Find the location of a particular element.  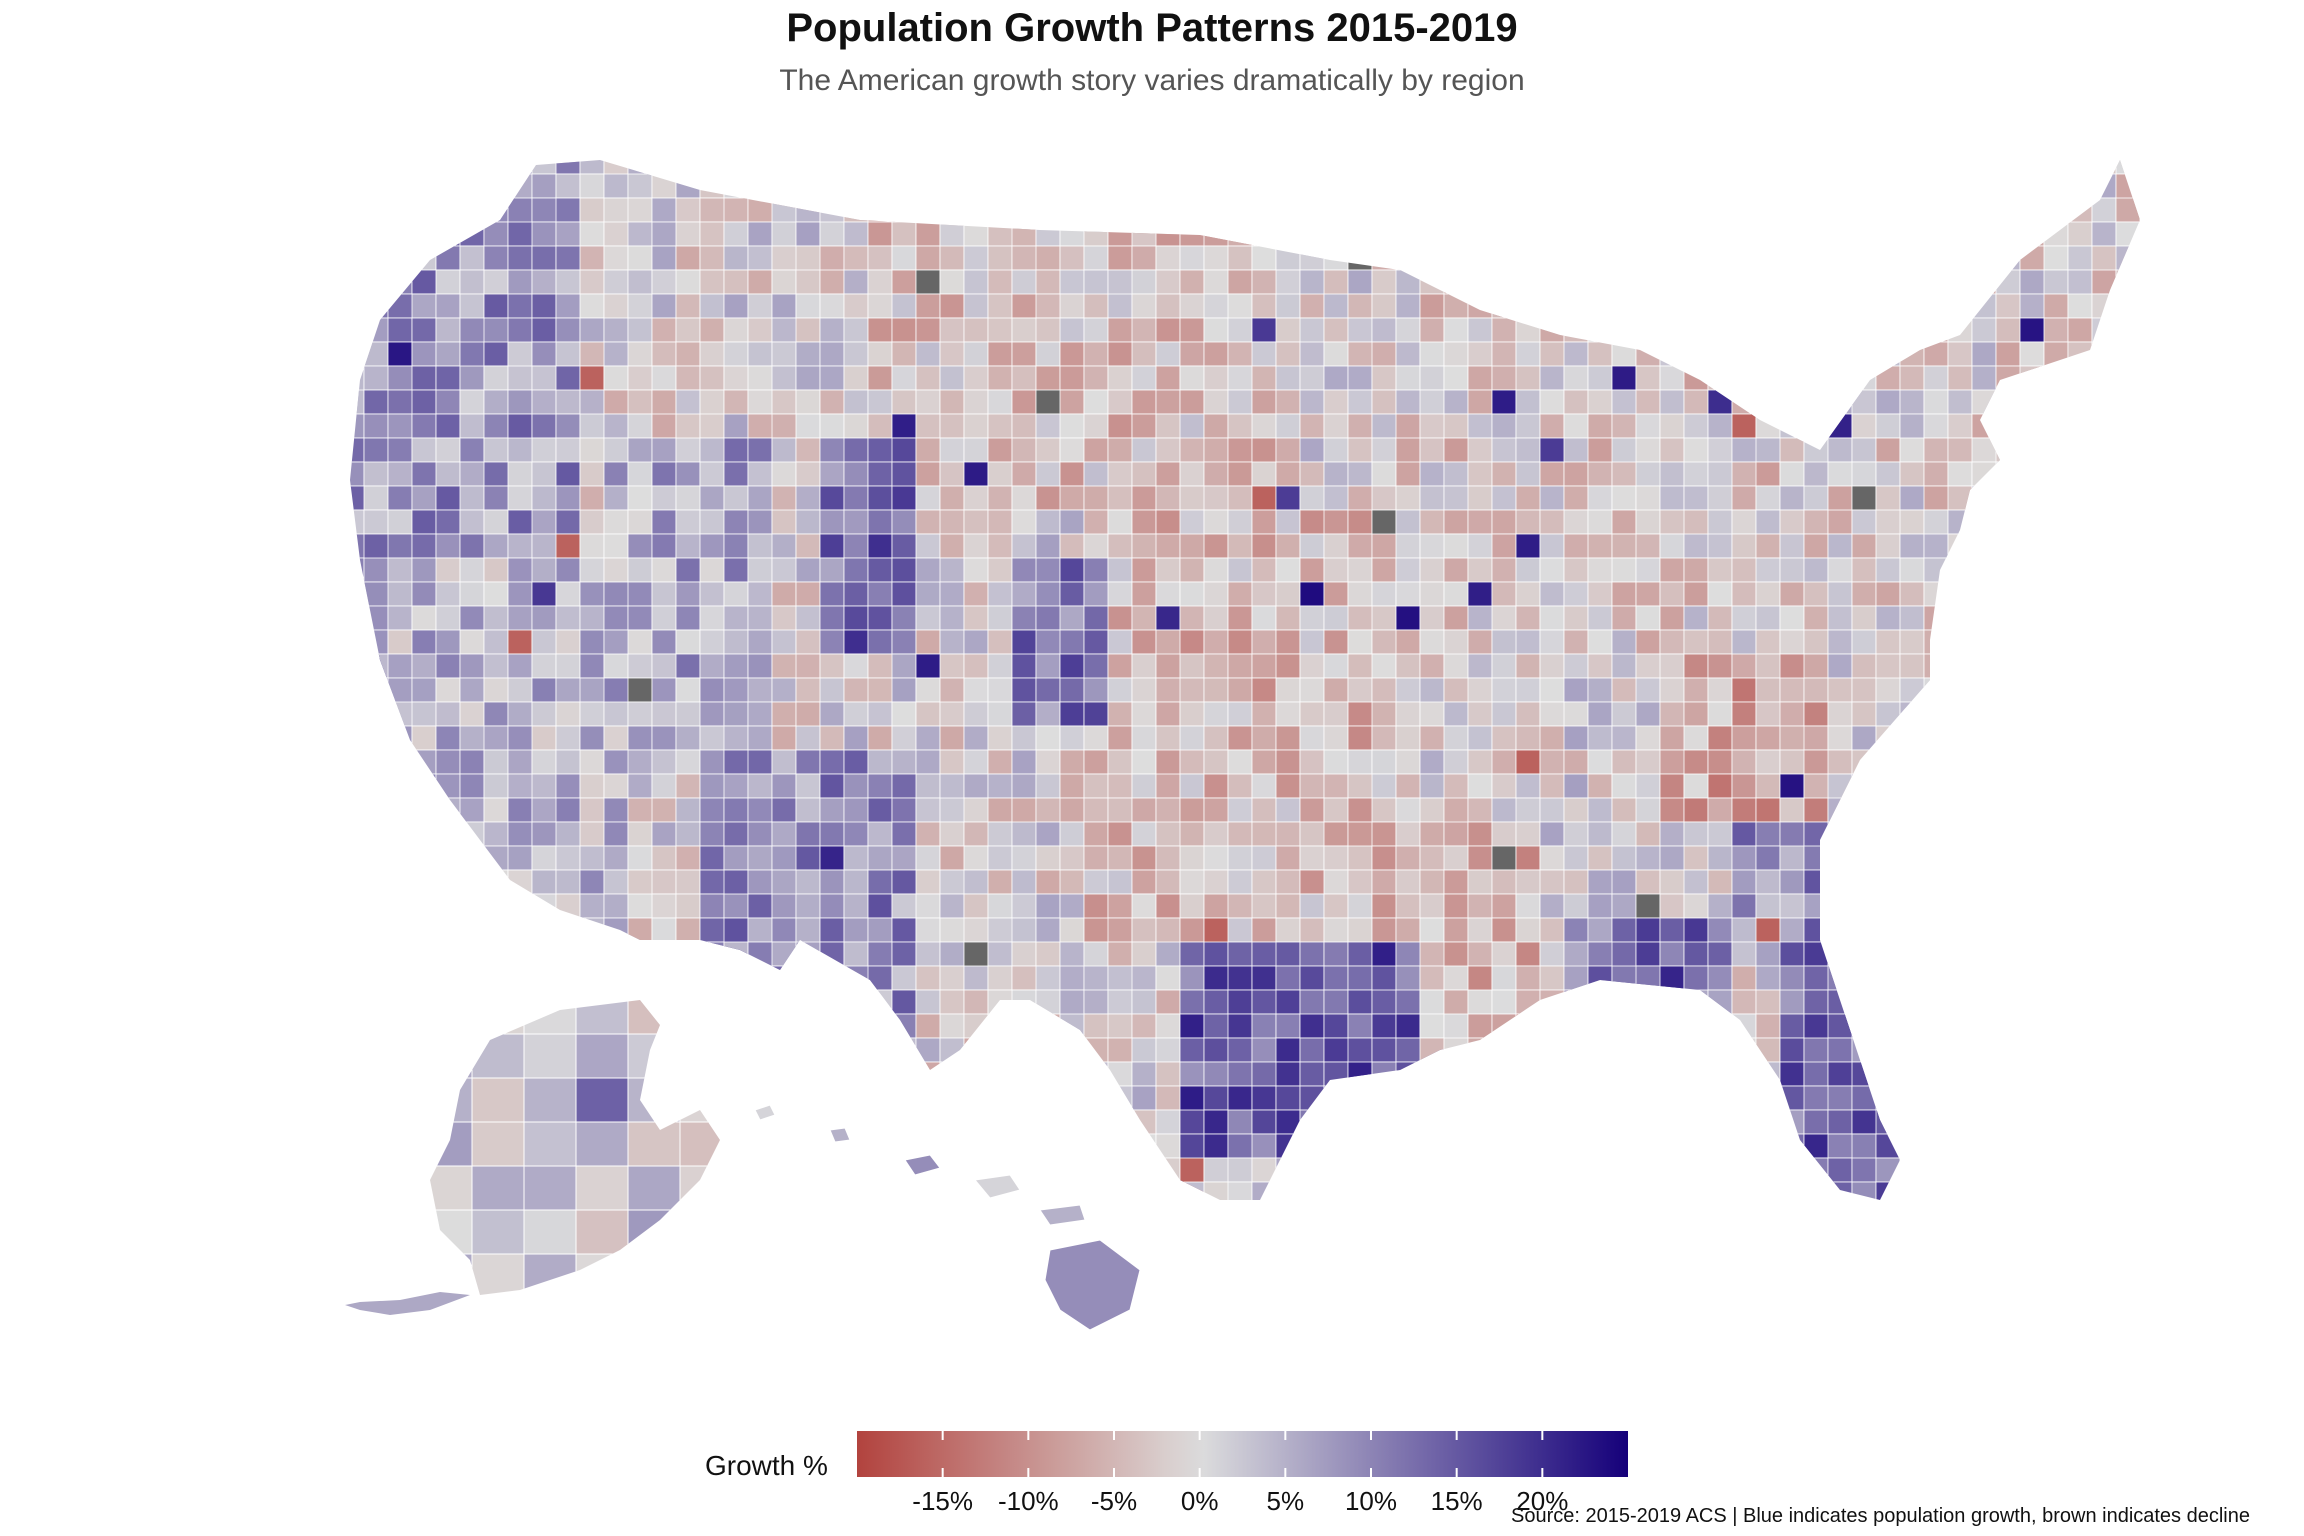

hawaii-island is located at coordinates (840, 1135).